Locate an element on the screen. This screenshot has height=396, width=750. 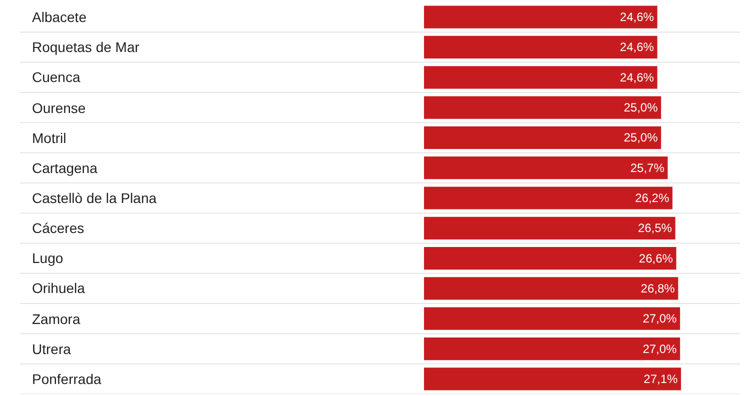
y-tick-label: Zamora is located at coordinates (56, 319).